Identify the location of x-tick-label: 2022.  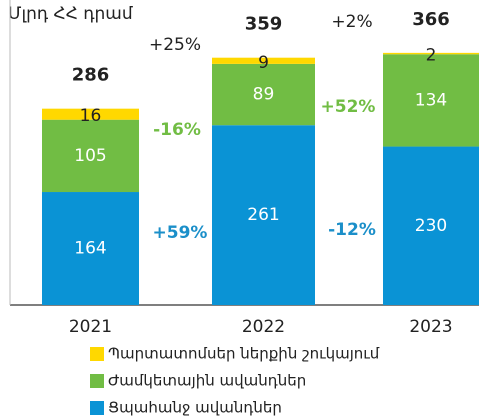
(263, 327).